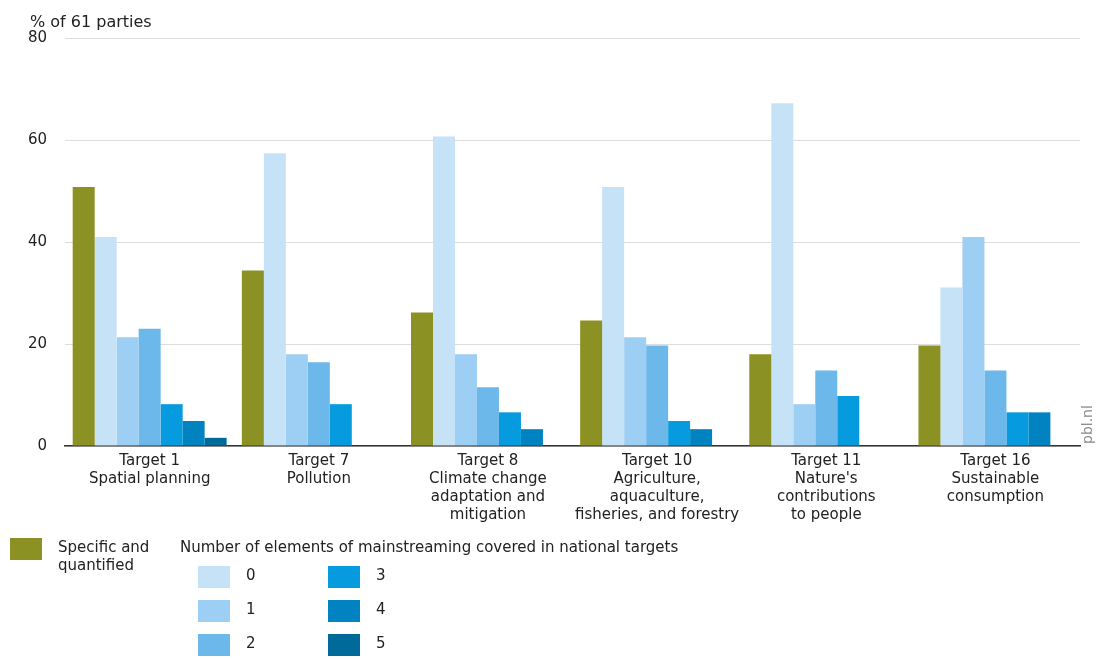 Image resolution: width=1102 pixels, height=659 pixels. Describe the element at coordinates (37, 138) in the screenshot. I see `y-tick-label: 60` at that location.